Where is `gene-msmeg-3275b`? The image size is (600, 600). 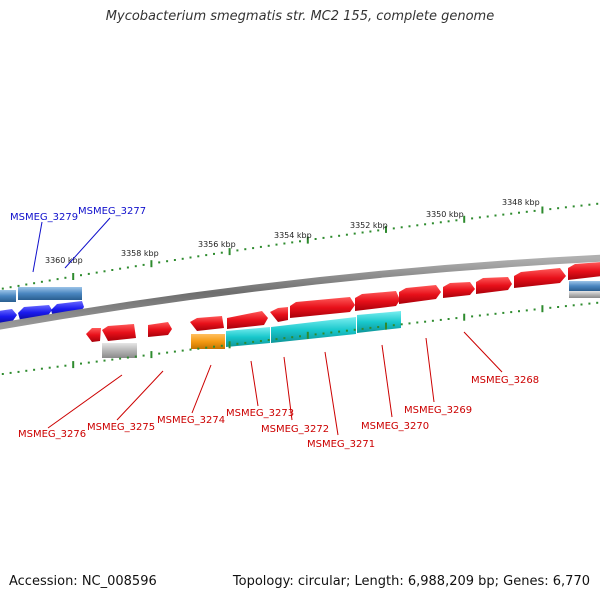 gene-msmeg-3275b is located at coordinates (160, 329).